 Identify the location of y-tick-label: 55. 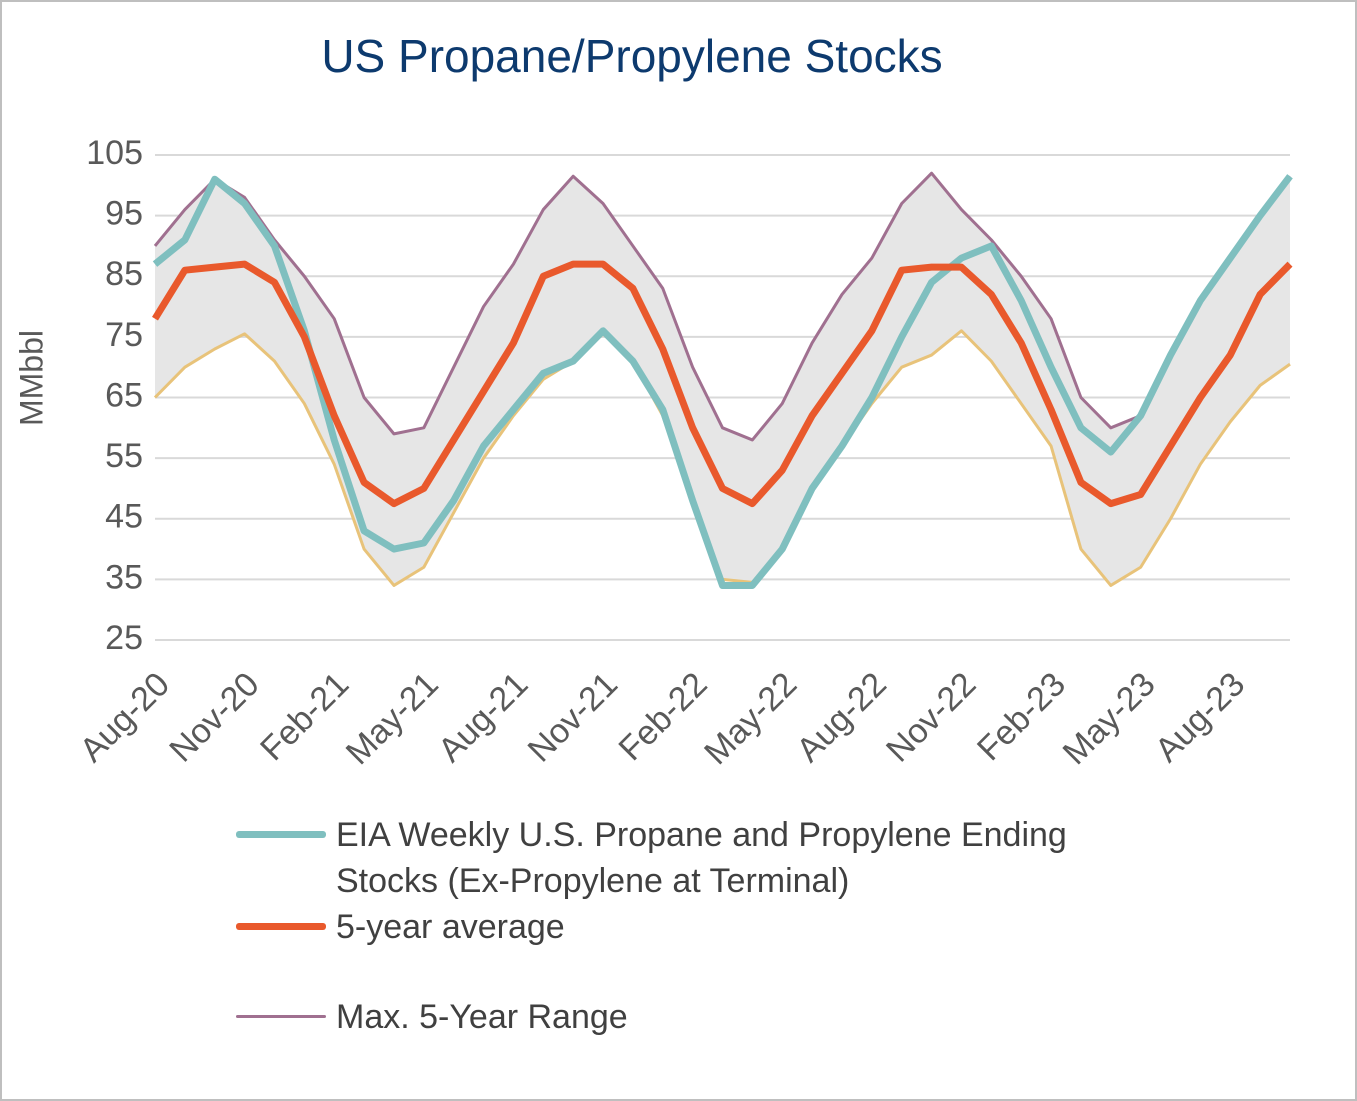
(124, 456).